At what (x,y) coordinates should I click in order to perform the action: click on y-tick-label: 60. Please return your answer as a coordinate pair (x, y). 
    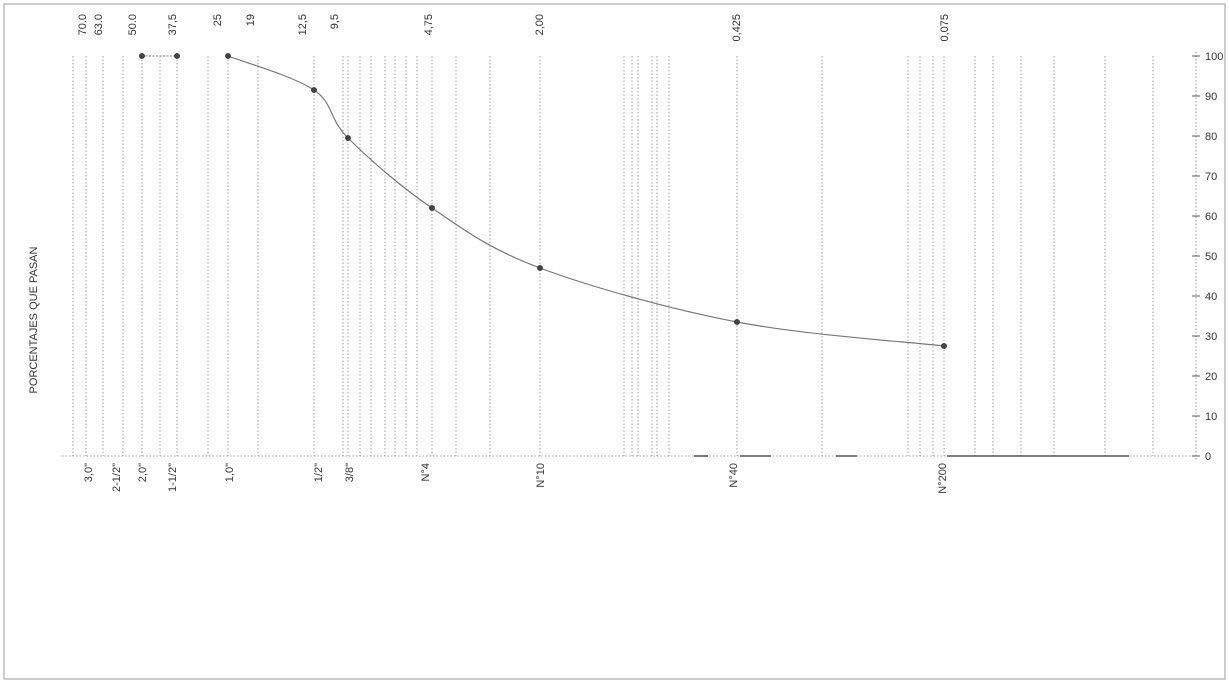
    Looking at the image, I should click on (1211, 217).